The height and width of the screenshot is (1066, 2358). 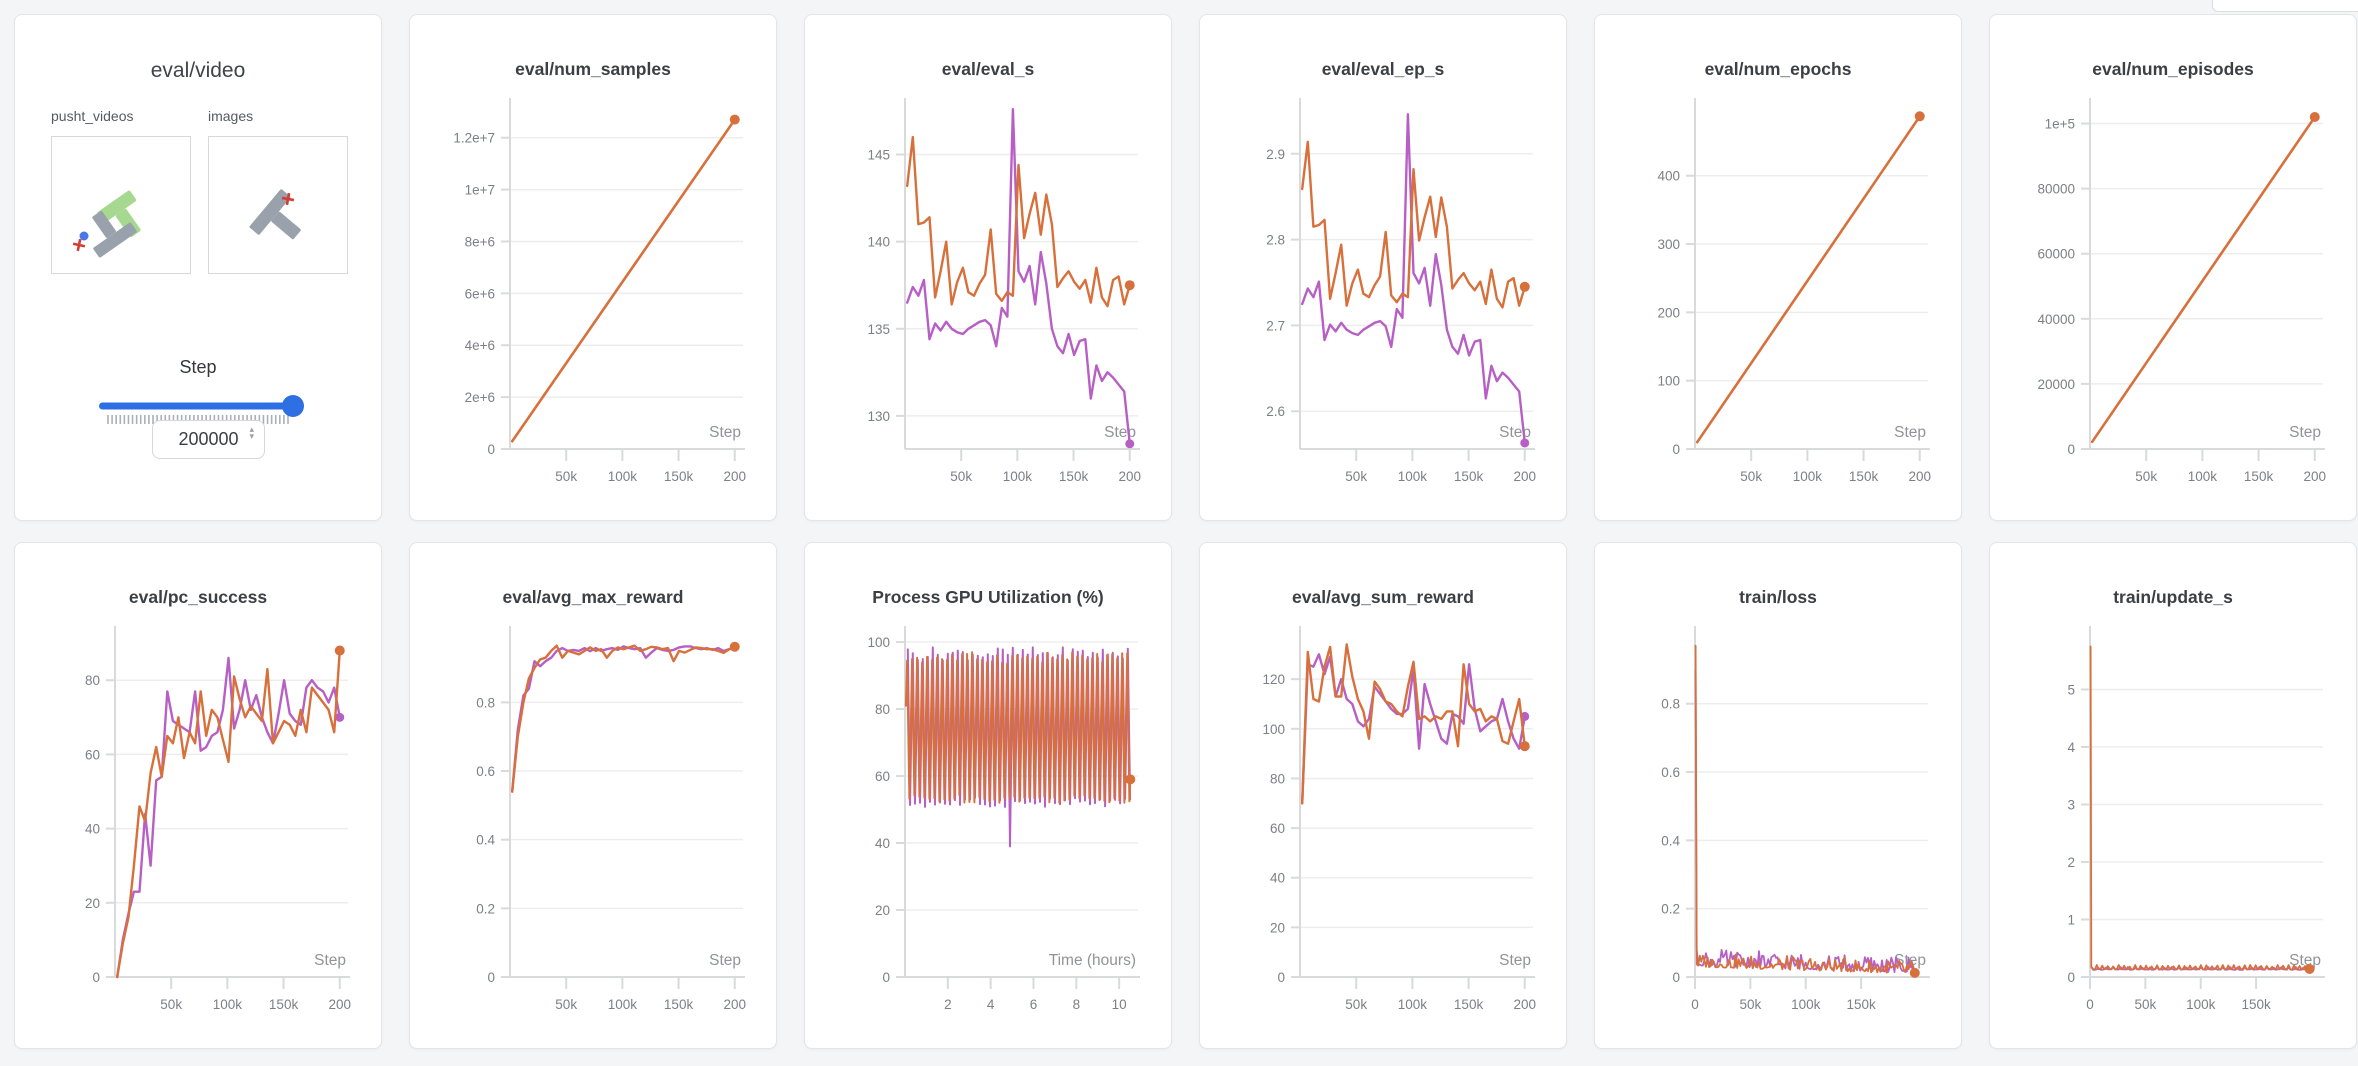 What do you see at coordinates (1273, 679) in the screenshot?
I see `y-tick-label: 120` at bounding box center [1273, 679].